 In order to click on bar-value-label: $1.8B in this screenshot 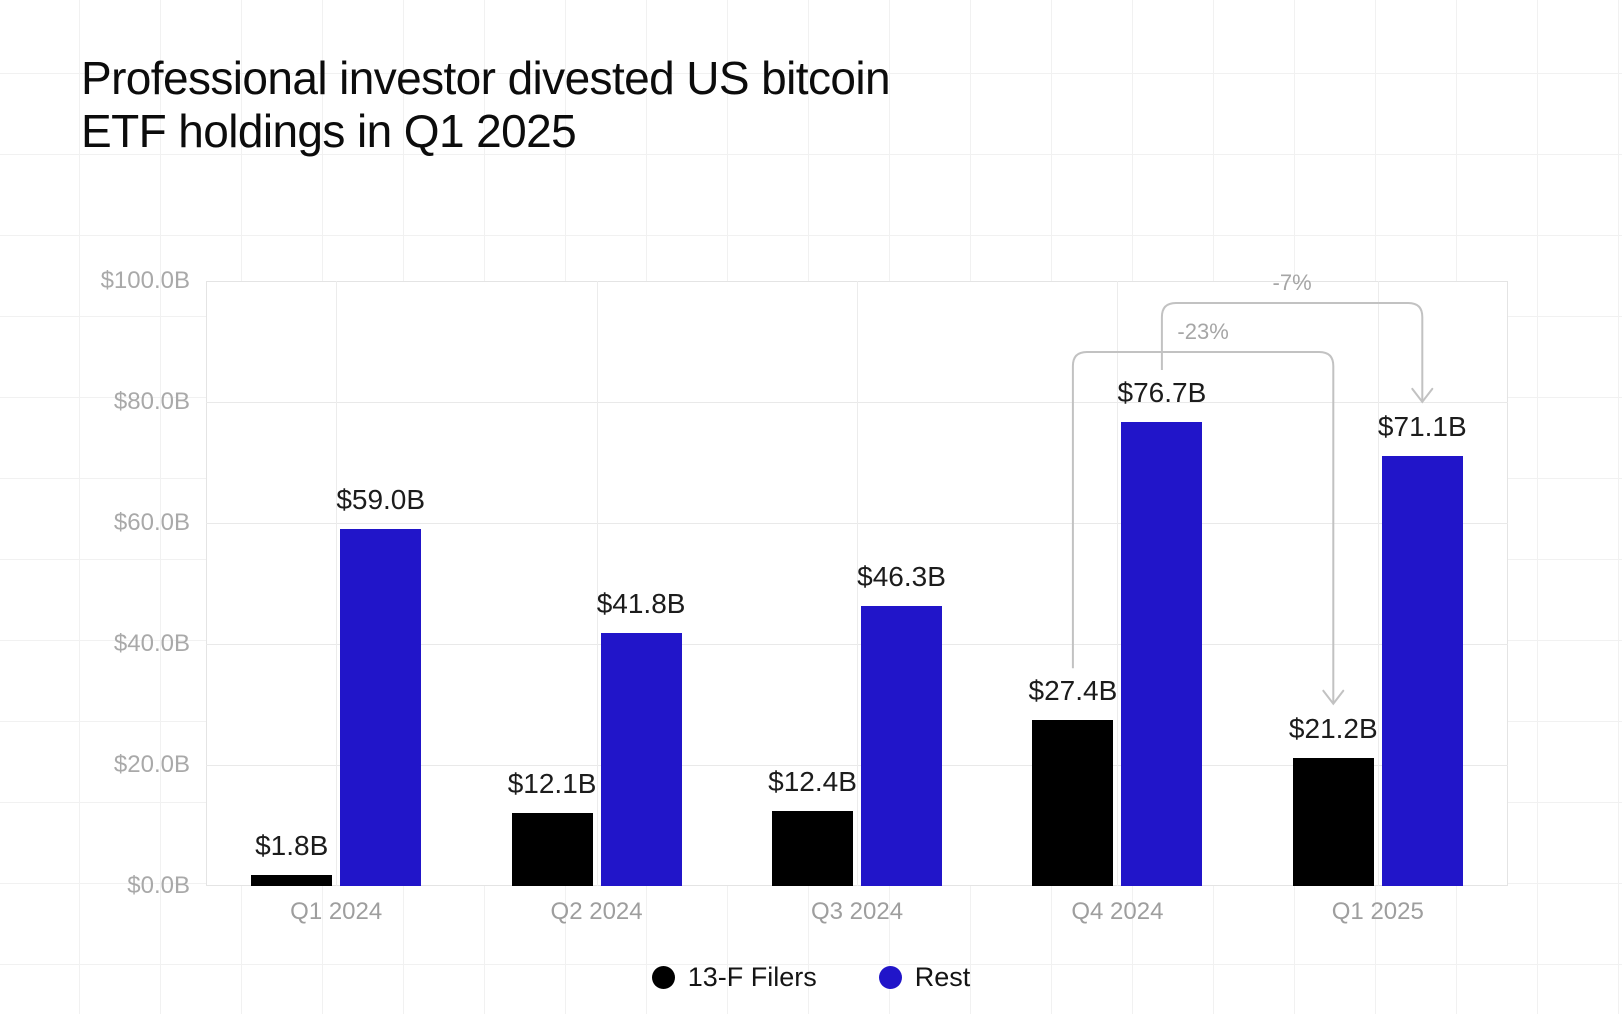, I will do `click(292, 846)`.